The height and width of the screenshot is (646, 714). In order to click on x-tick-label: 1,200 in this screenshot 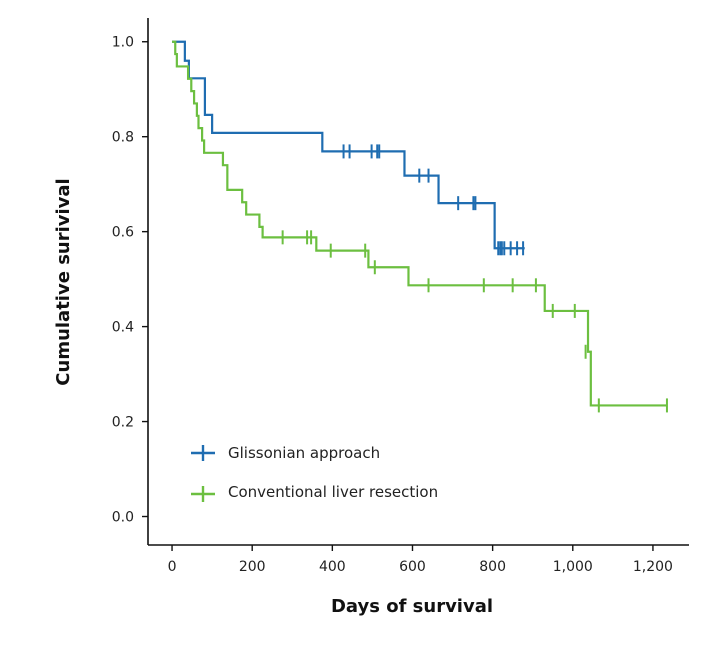, I will do `click(653, 567)`.